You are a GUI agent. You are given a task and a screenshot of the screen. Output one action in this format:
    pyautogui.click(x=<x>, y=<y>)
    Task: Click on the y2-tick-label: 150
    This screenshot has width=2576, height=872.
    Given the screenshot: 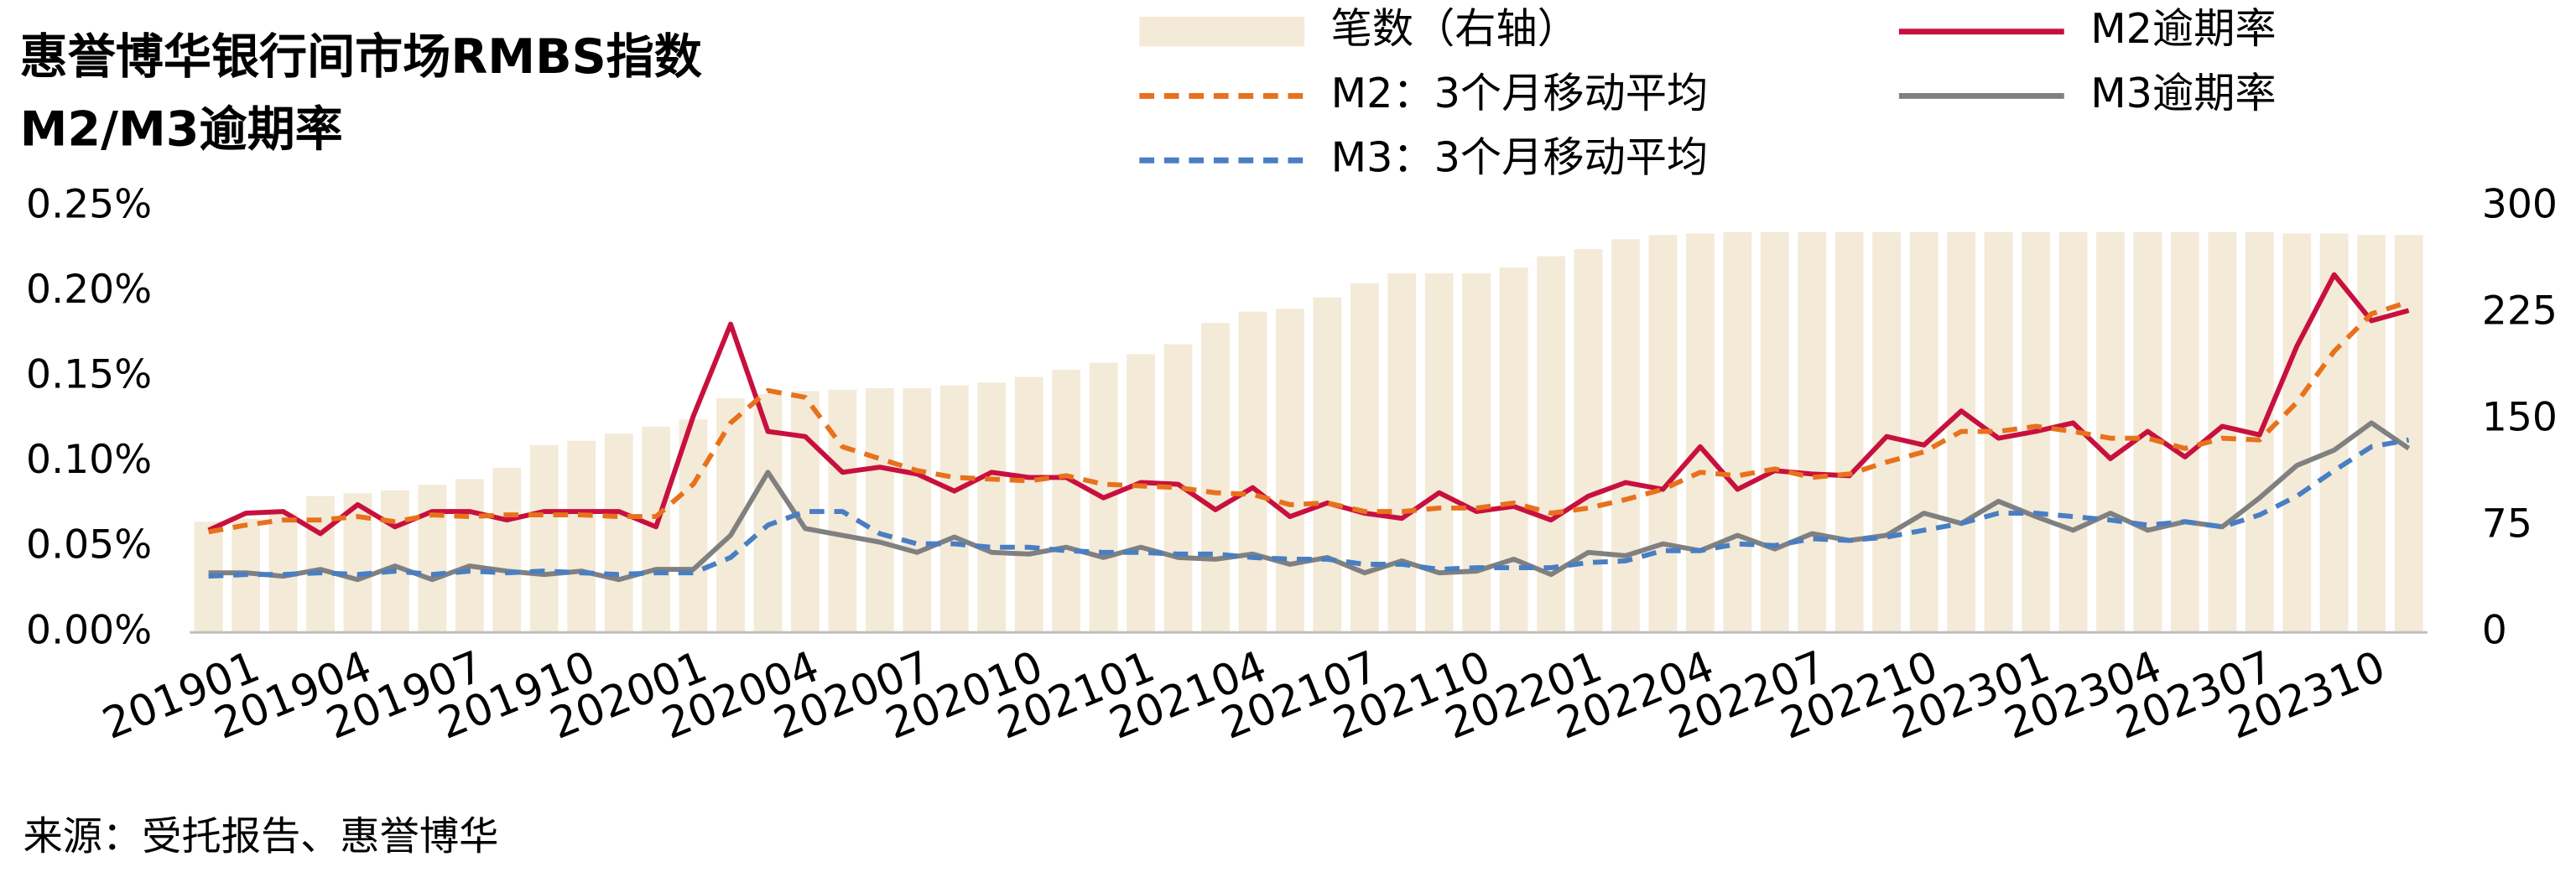 What is the action you would take?
    pyautogui.click(x=2520, y=417)
    